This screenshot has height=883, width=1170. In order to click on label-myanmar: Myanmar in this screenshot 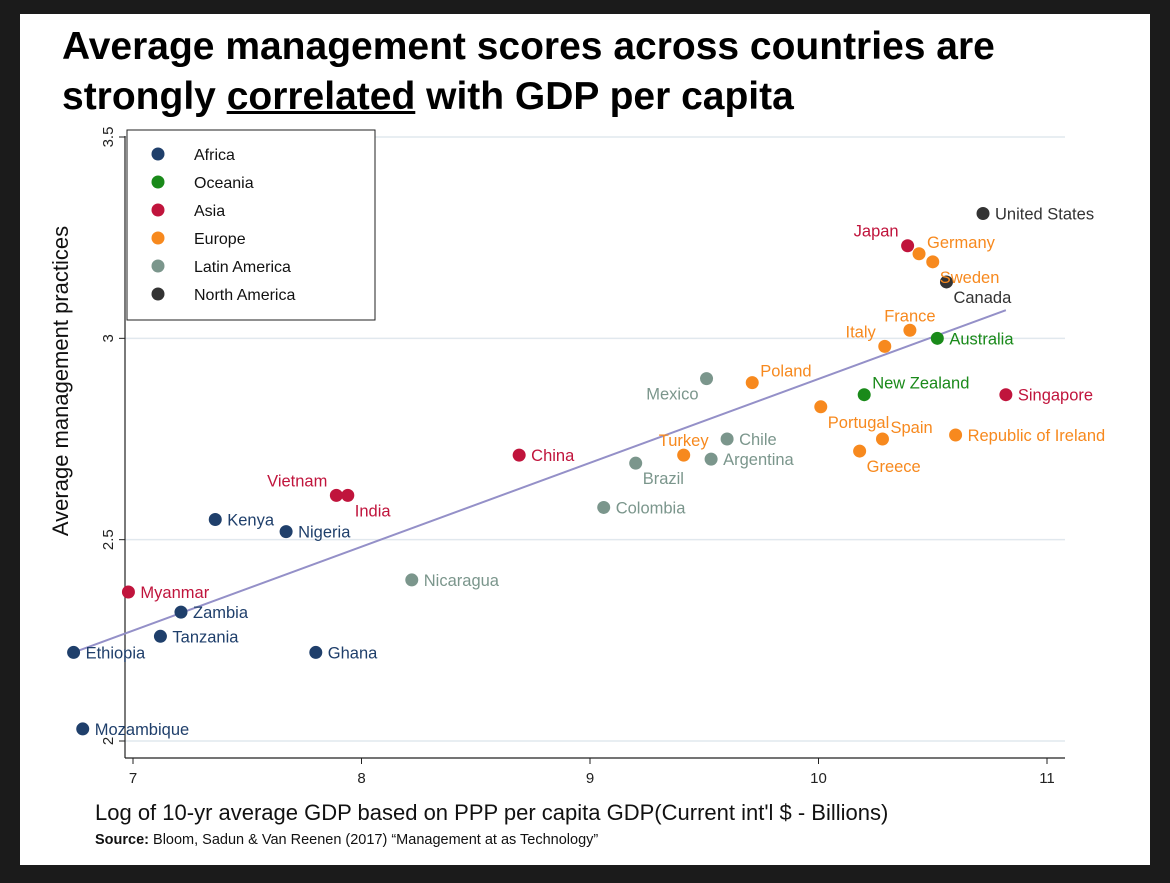, I will do `click(174, 593)`.